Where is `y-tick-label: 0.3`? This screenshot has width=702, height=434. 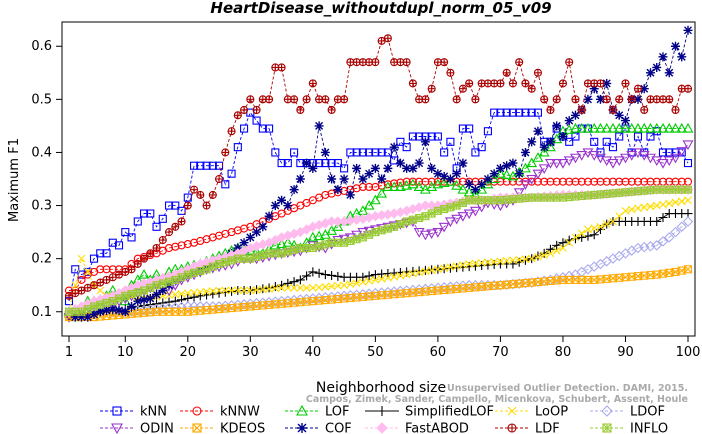
y-tick-label: 0.3 is located at coordinates (41, 206).